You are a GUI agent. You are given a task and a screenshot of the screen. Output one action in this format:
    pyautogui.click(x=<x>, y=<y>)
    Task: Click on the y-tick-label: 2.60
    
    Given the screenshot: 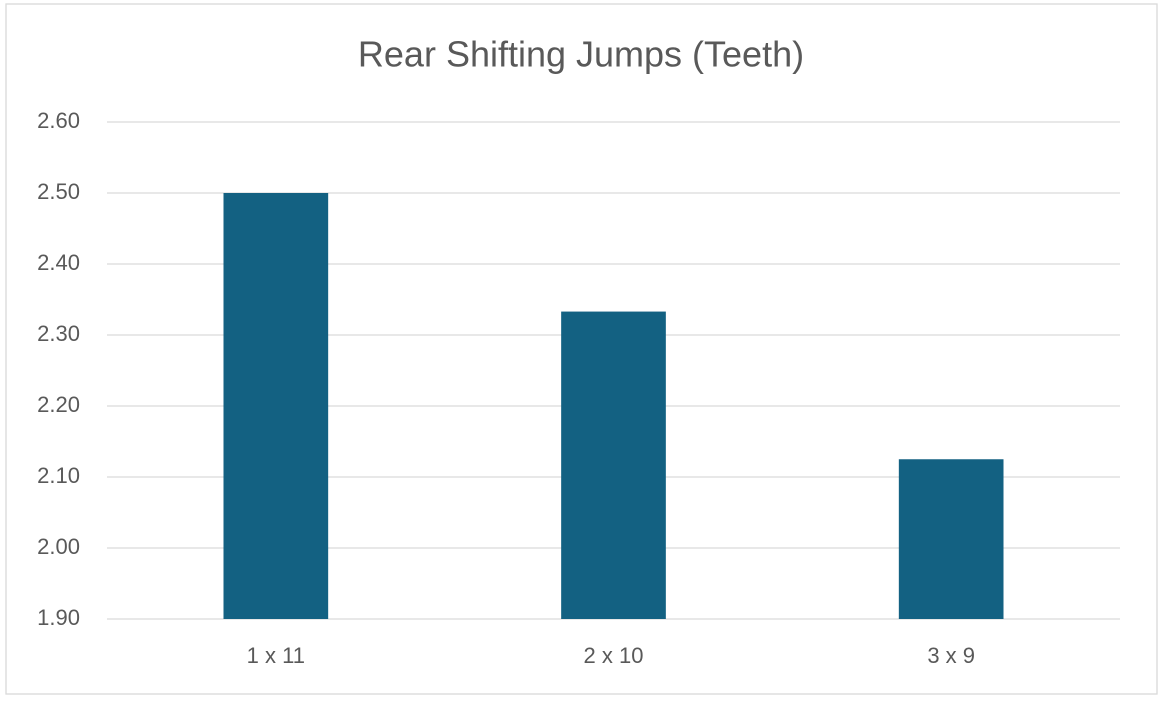 What is the action you would take?
    pyautogui.click(x=58, y=120)
    